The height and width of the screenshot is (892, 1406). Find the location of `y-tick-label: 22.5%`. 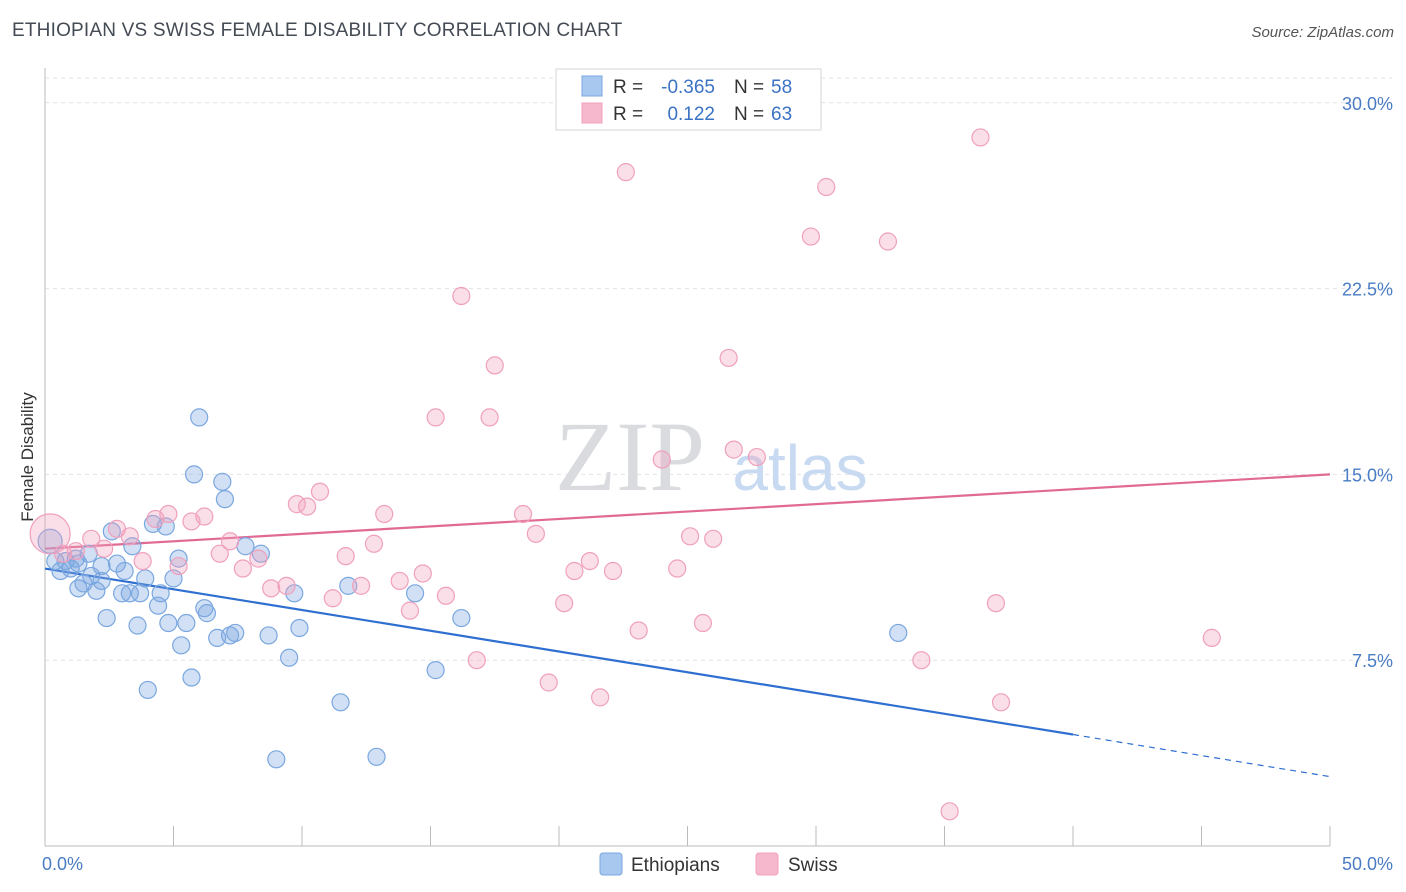

y-tick-label: 22.5% is located at coordinates (1367, 290).